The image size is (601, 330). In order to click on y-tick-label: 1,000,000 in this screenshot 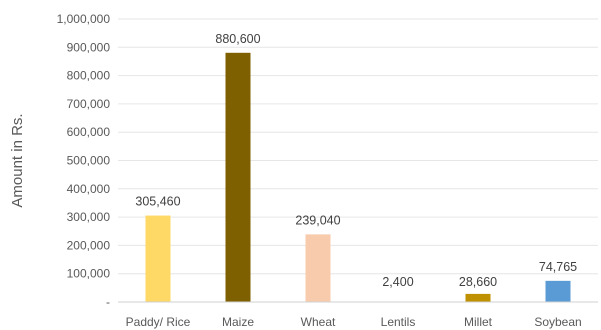, I will do `click(84, 19)`.